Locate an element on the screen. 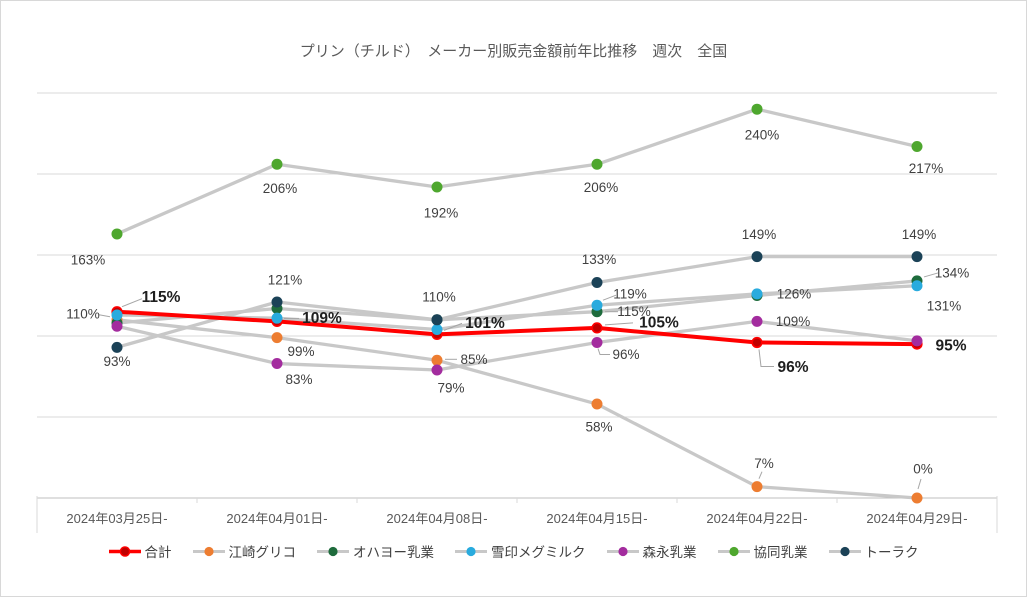 The height and width of the screenshot is (597, 1027). legend-item-ohayo-dairy: オハヨー乳業 is located at coordinates (375, 551).